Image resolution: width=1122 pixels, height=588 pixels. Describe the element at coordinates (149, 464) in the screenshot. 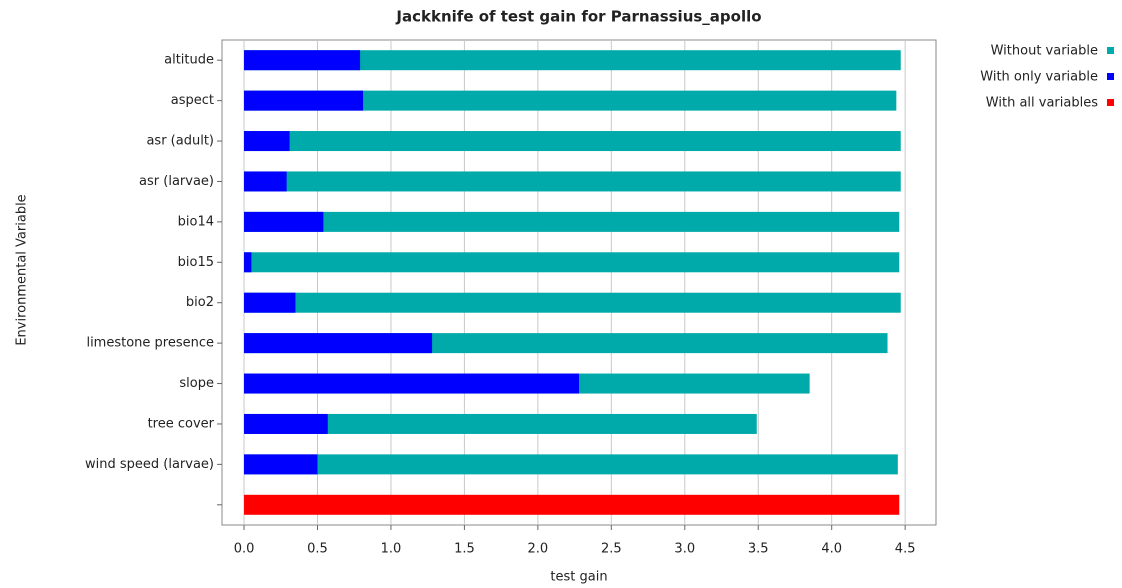

I see `y-tick-label: wind speed (larvae)` at that location.